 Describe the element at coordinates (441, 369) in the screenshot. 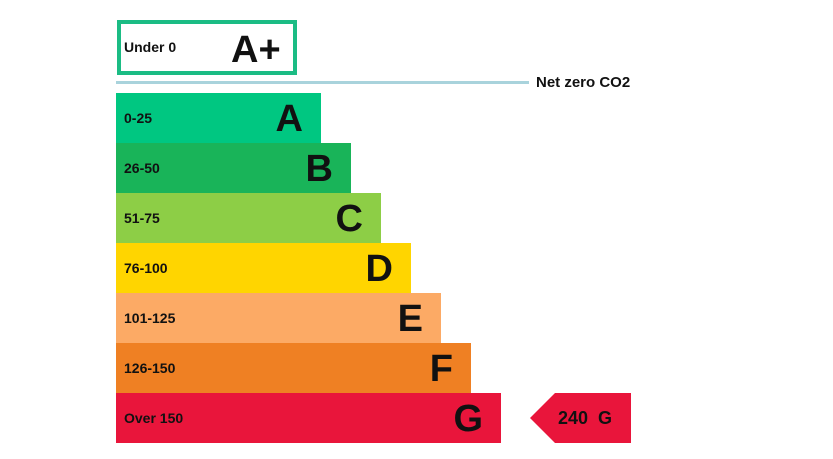

I see `band-letter-f: F` at that location.